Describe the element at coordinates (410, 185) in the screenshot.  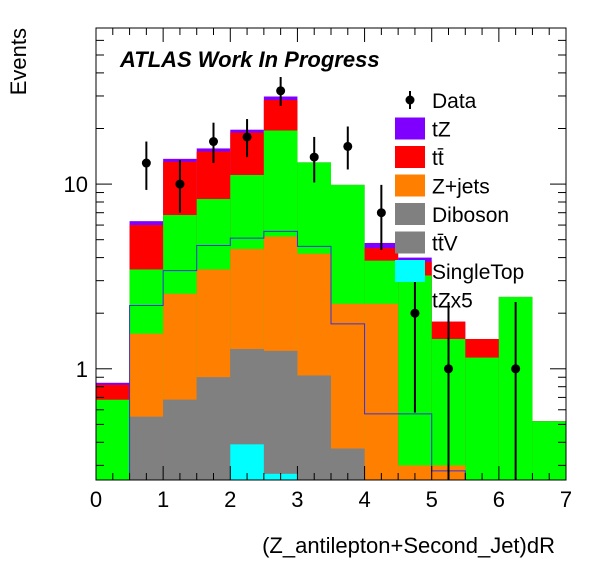
I see `legend-swatch-z-jets` at that location.